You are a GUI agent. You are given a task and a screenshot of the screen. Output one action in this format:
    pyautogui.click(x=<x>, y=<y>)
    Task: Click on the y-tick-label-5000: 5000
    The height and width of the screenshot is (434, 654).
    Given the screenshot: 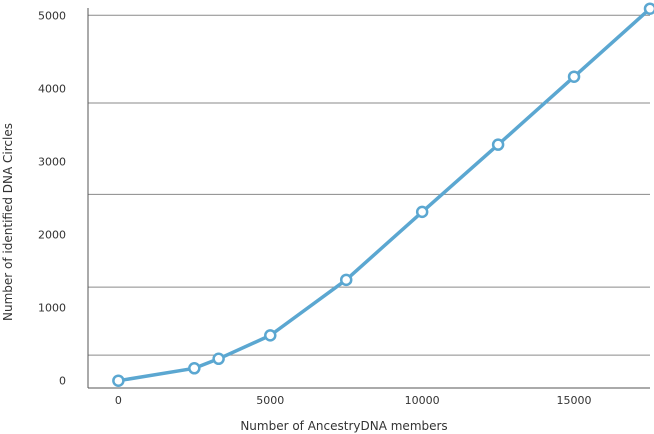 What is the action you would take?
    pyautogui.click(x=52, y=15)
    